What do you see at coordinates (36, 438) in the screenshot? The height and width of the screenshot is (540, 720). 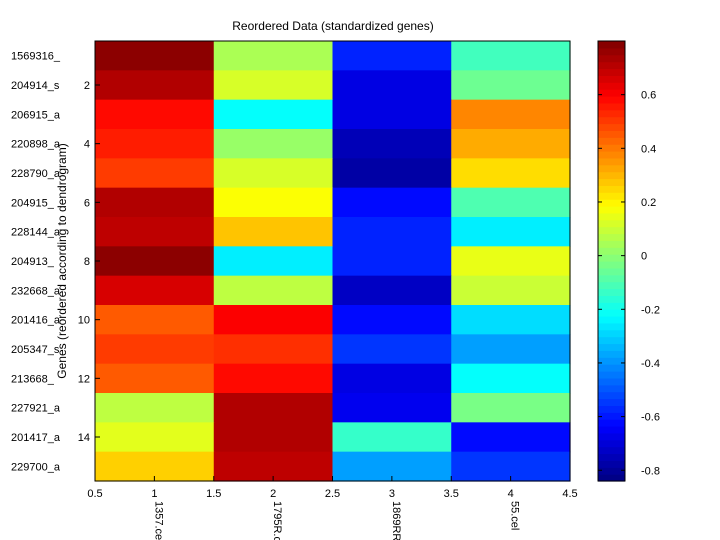 I see `row-label: 201417_a` at bounding box center [36, 438].